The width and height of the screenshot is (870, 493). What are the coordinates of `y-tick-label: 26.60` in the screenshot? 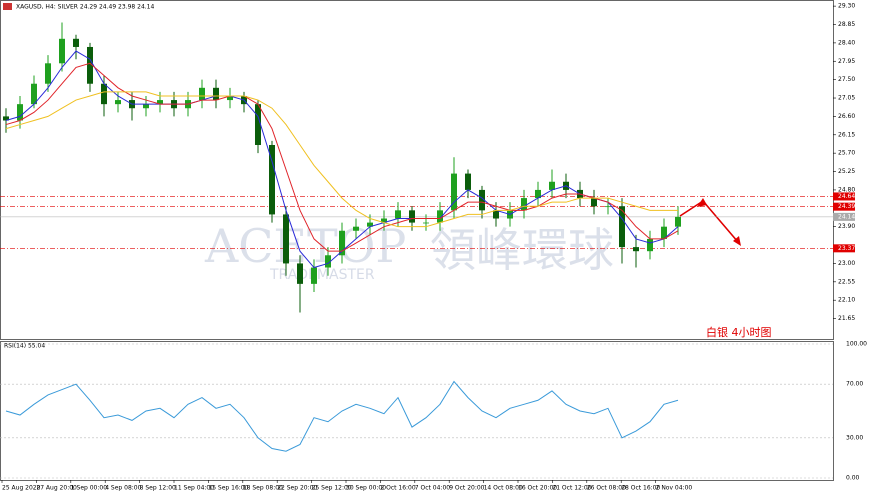 It's located at (846, 116).